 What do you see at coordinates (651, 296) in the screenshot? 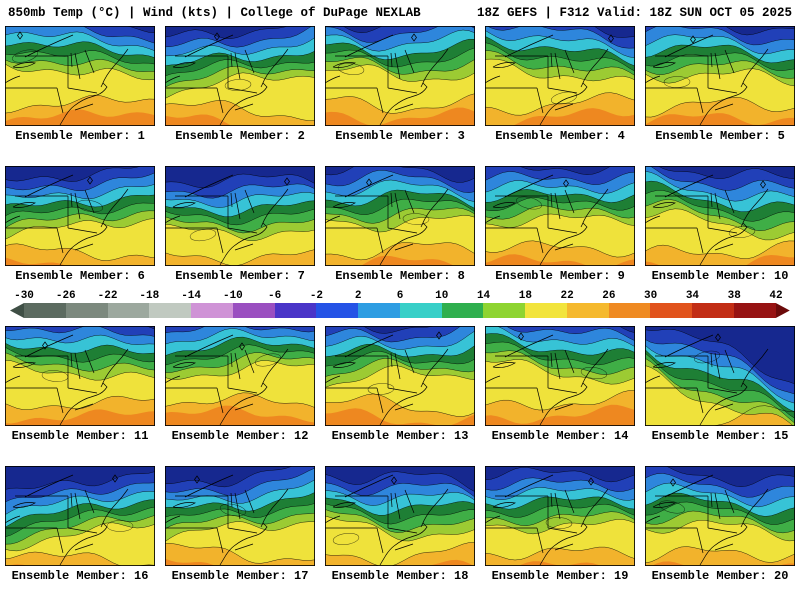
I see `colorbar-tick: 30` at bounding box center [651, 296].